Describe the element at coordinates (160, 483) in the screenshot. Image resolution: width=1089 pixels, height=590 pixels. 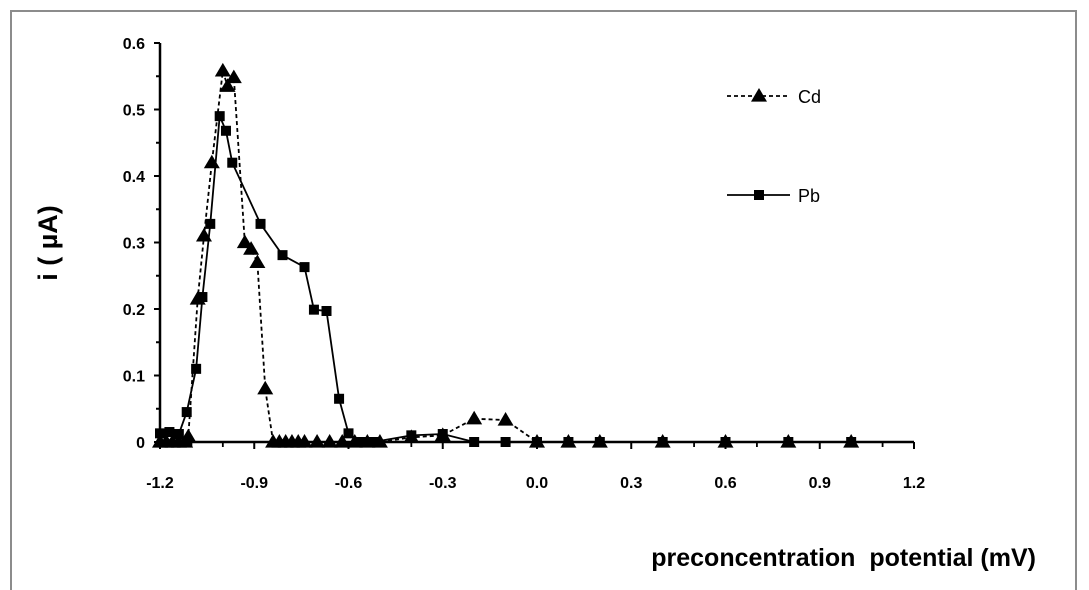
I see `x-tick-label: -1.2` at that location.